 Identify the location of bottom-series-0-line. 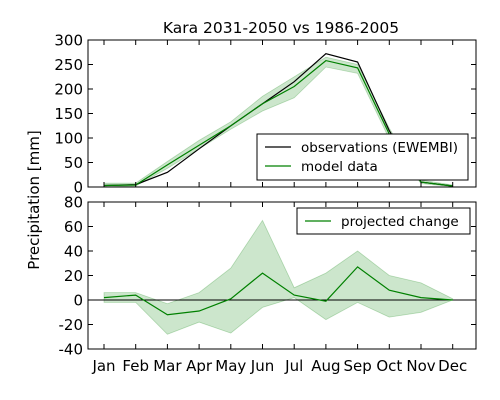
(278, 291).